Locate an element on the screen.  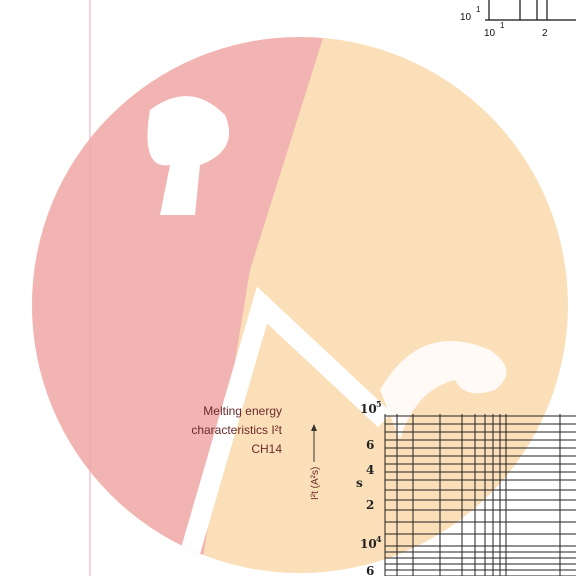
arrow-head is located at coordinates (314, 427).